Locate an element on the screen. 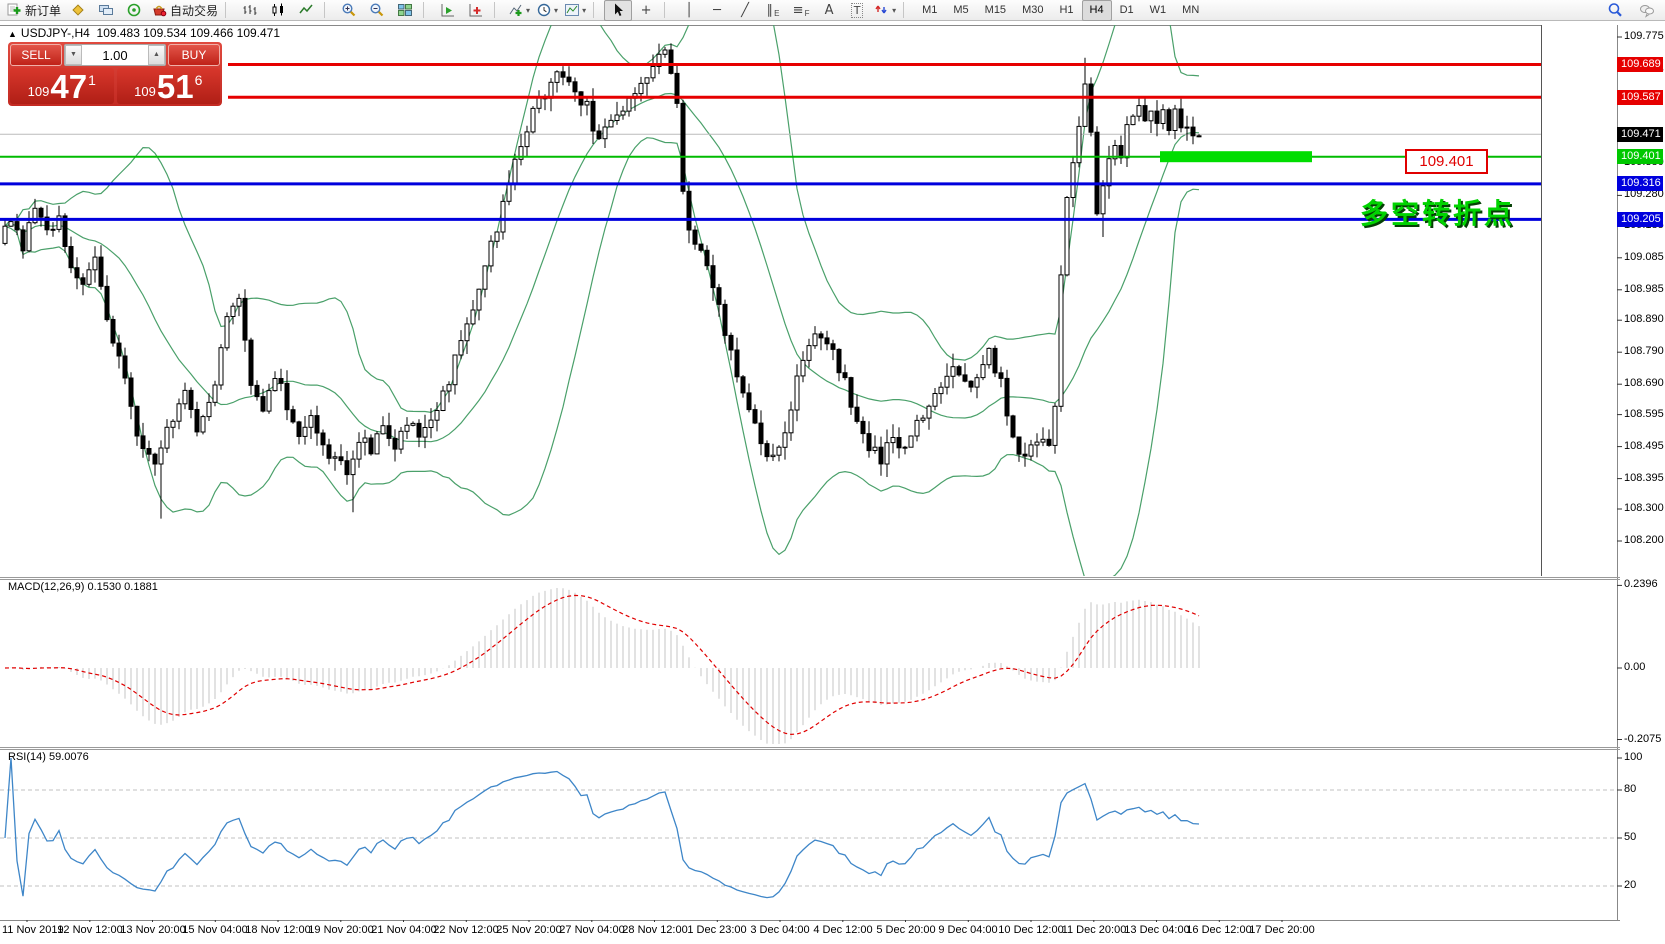  terminals-button is located at coordinates (106, 10).